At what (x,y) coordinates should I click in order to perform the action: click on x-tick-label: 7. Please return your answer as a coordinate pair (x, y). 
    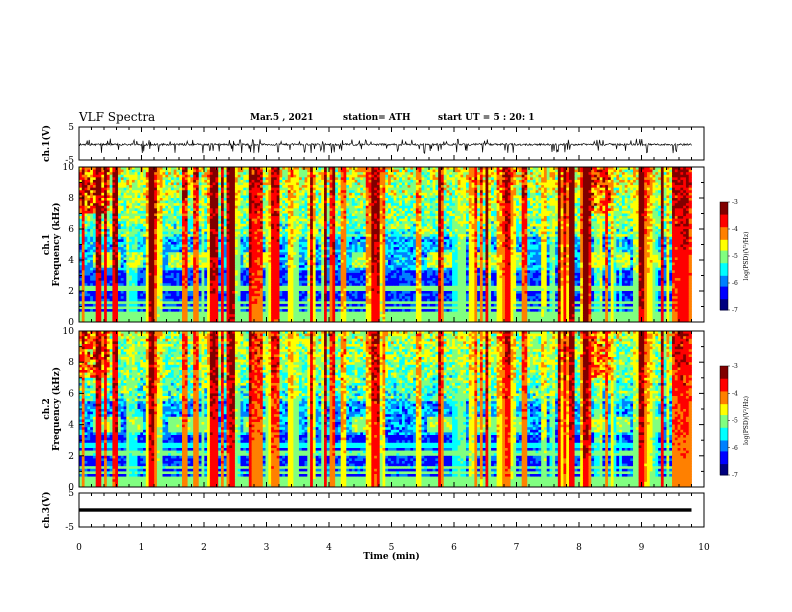
    Looking at the image, I should click on (517, 548).